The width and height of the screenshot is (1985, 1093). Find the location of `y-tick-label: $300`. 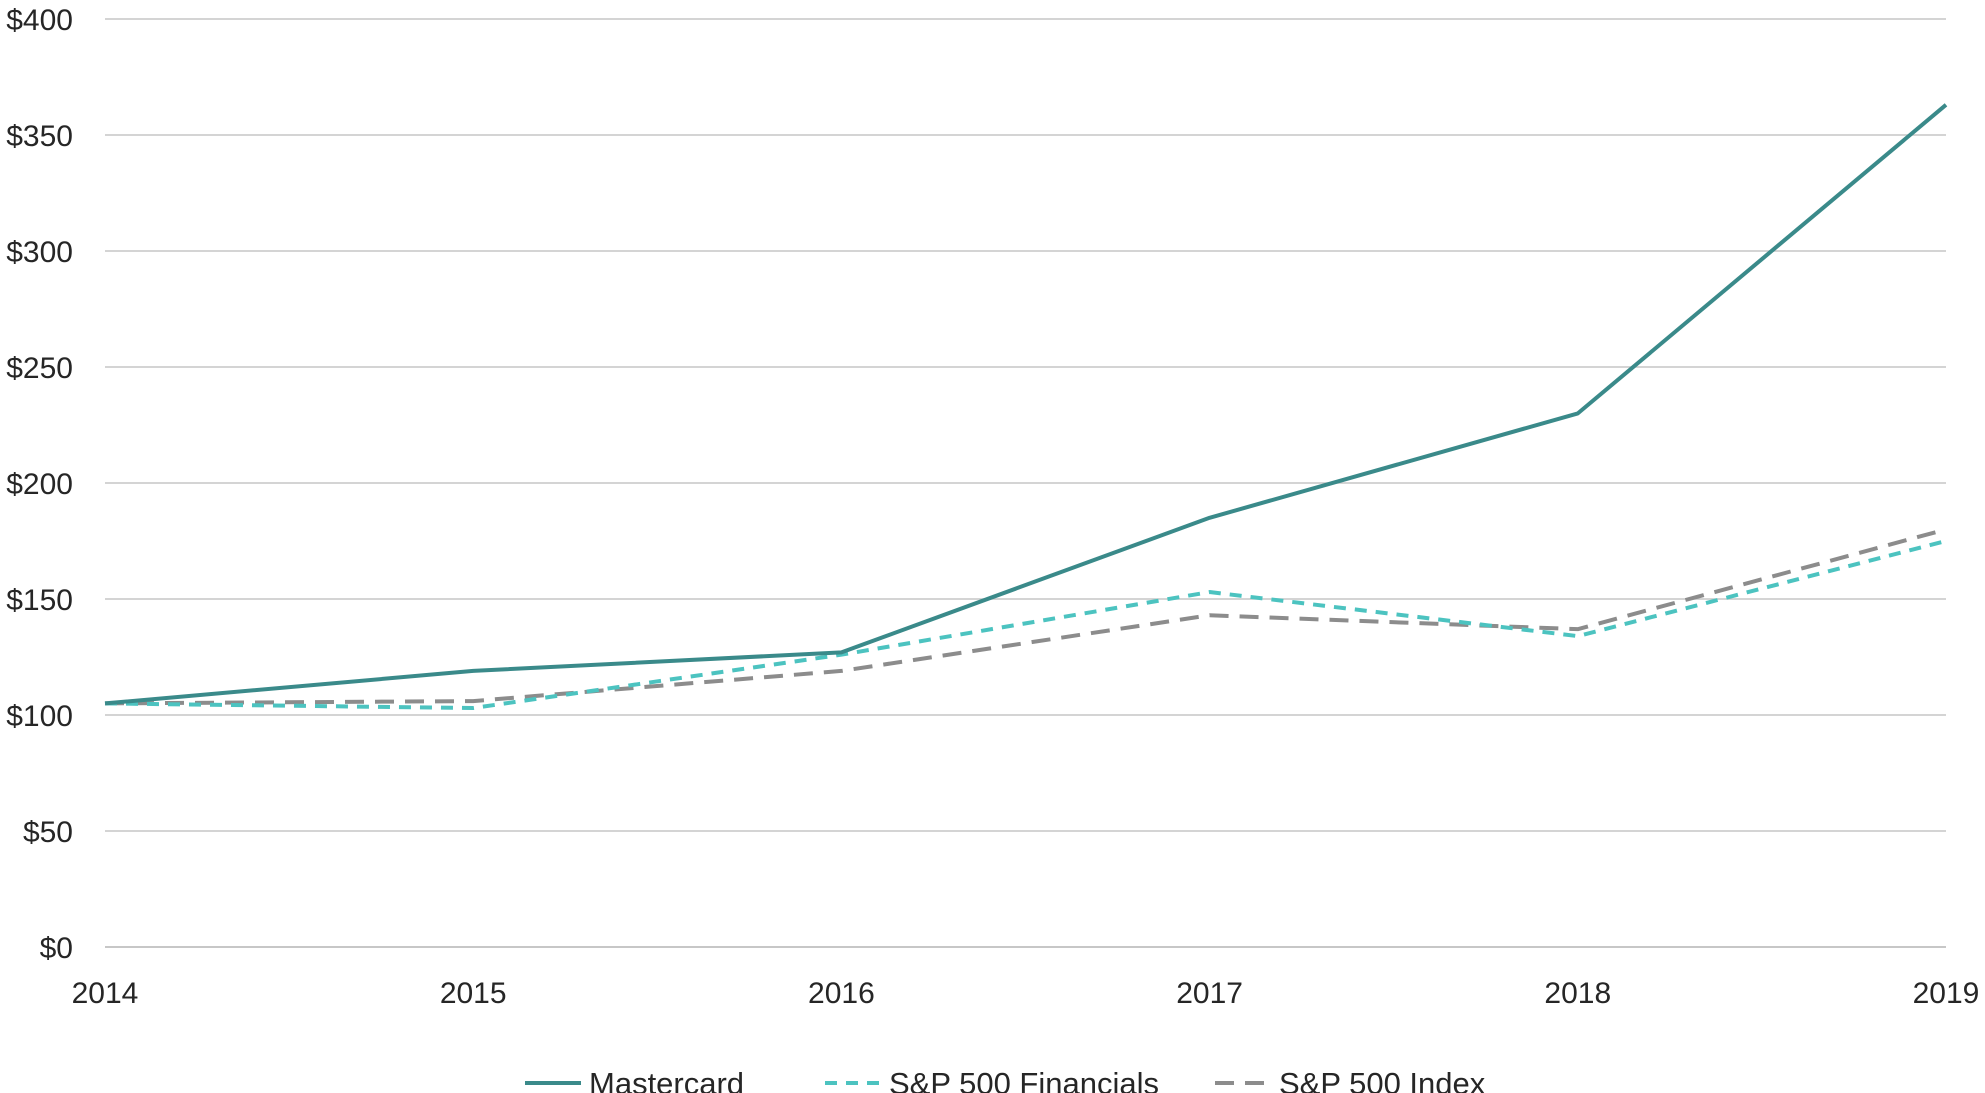

y-tick-label: $300 is located at coordinates (39, 252).